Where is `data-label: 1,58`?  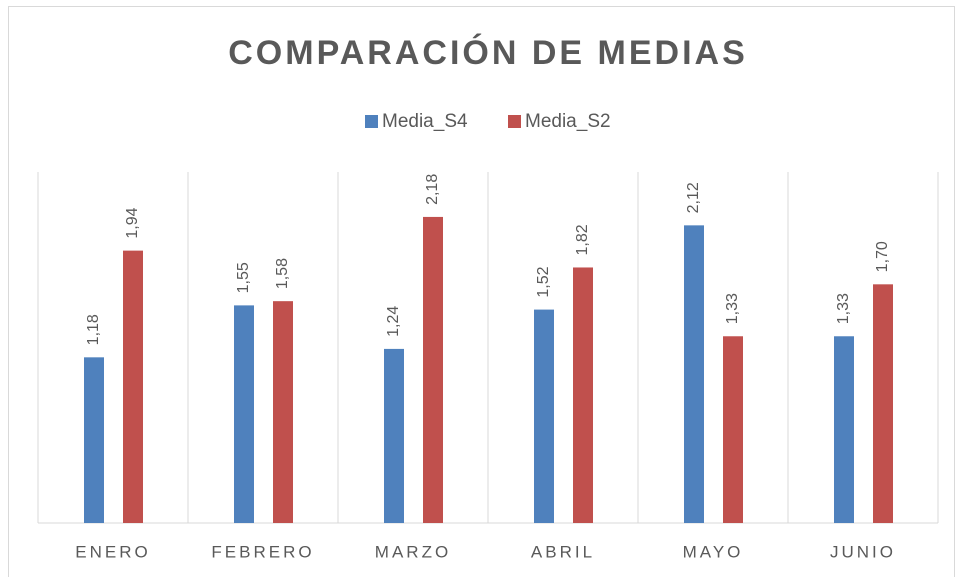
data-label: 1,58 is located at coordinates (282, 273).